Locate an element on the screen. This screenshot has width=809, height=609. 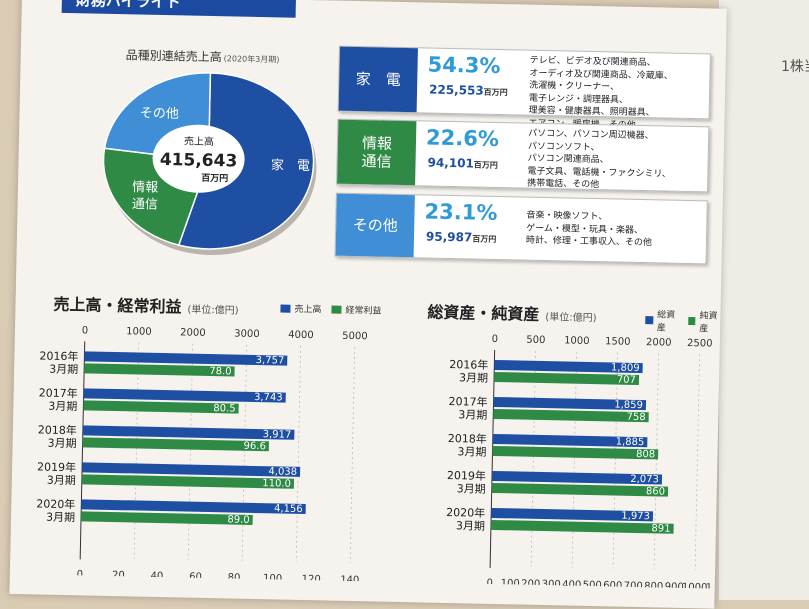
top-tick-label: 500 is located at coordinates (535, 340).